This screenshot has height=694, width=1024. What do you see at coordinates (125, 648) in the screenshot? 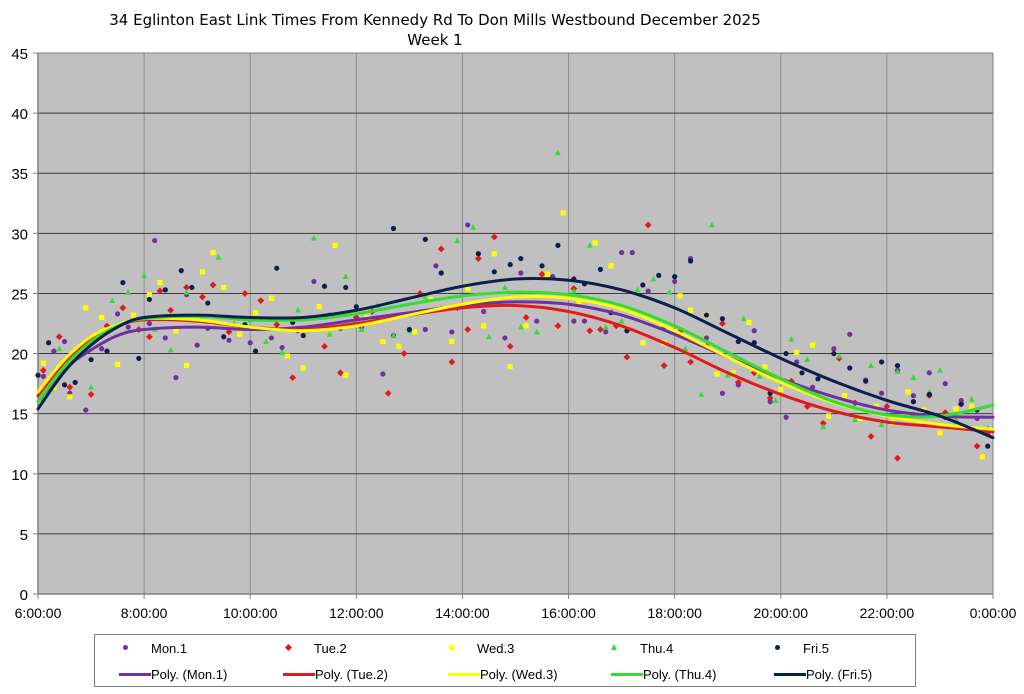
I see `circle-marker-icon` at bounding box center [125, 648].